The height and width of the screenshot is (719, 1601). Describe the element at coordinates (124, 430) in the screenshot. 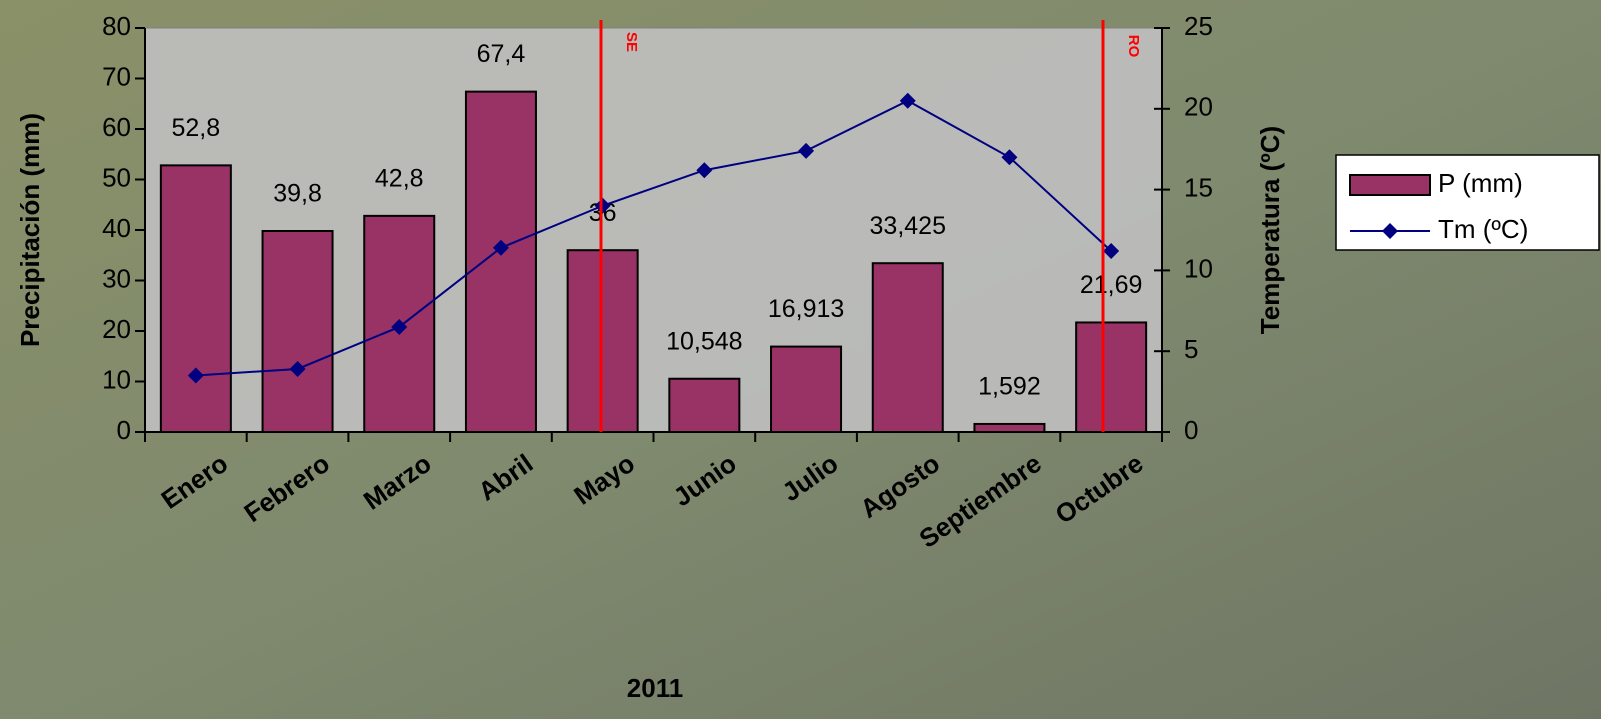

I see `y-tick-label: 0` at that location.